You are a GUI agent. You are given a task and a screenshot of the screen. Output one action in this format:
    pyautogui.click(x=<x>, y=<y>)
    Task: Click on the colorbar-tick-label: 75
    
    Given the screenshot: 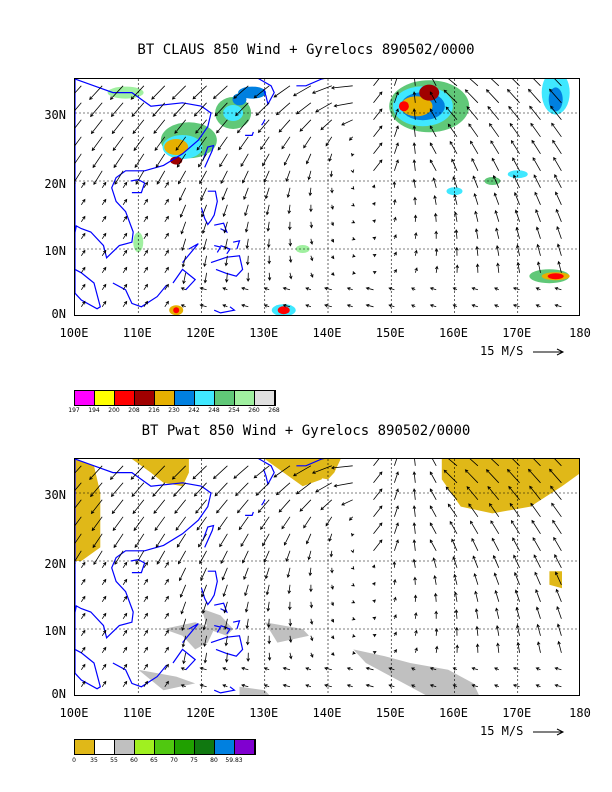 What is the action you would take?
    pyautogui.click(x=194, y=760)
    